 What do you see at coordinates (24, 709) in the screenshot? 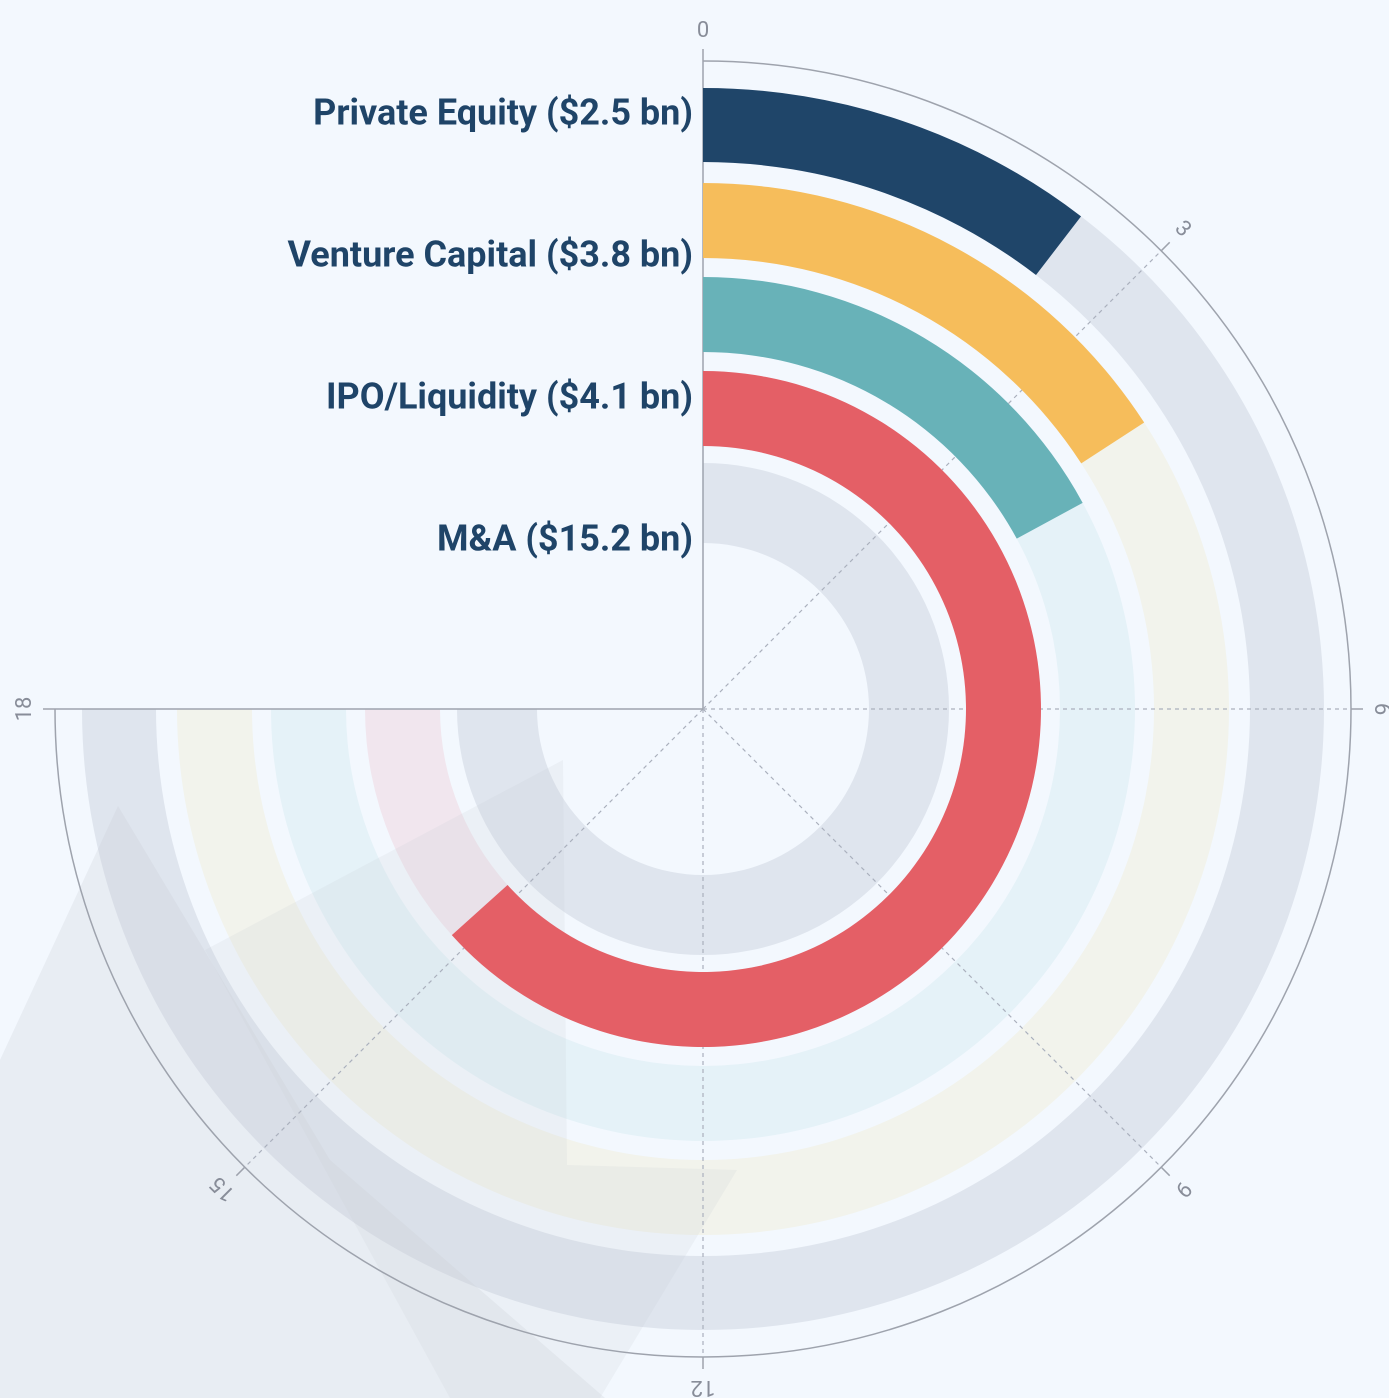
I see `tick-label: 18` at bounding box center [24, 709].